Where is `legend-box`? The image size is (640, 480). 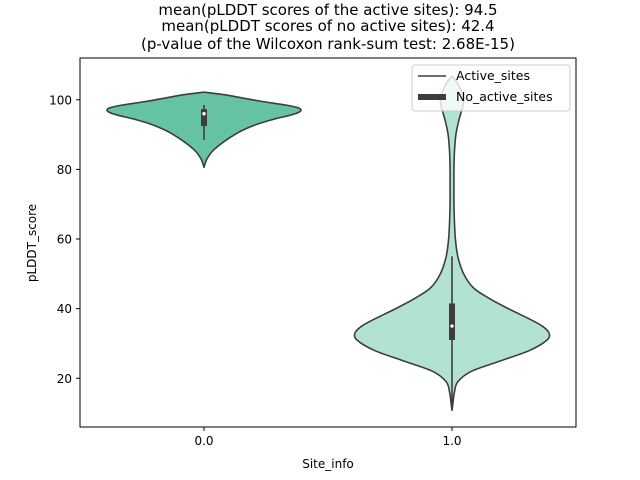 legend-box is located at coordinates (491, 88).